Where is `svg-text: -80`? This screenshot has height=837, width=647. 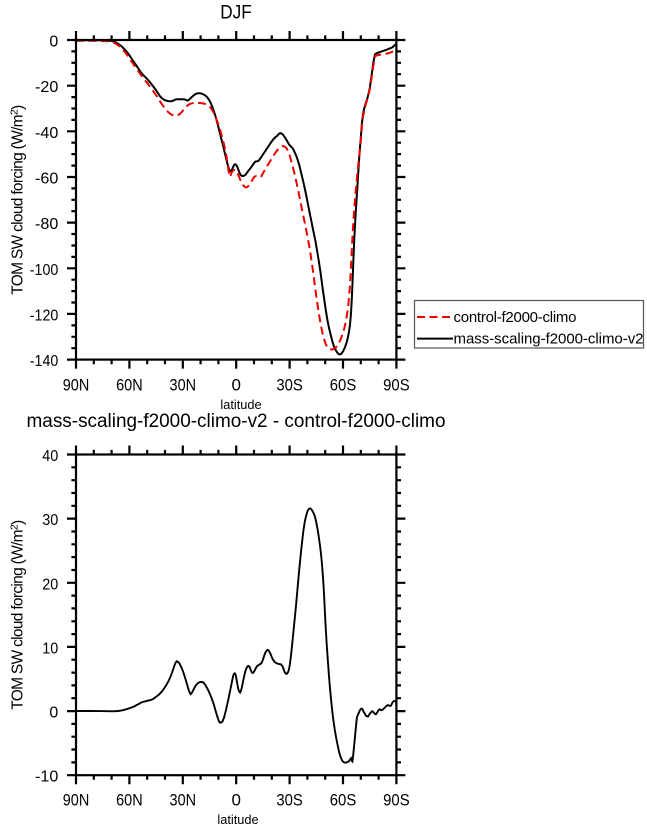
svg-text: -80 is located at coordinates (46, 224).